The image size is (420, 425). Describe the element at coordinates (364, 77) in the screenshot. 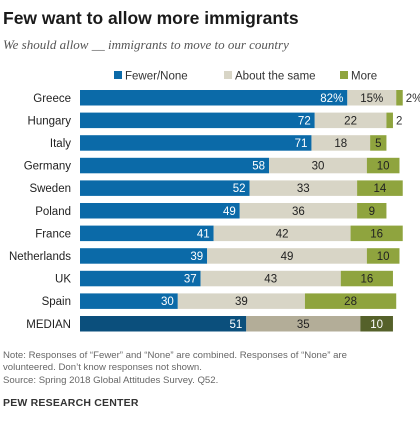

I see `legend-label-more: More` at that location.